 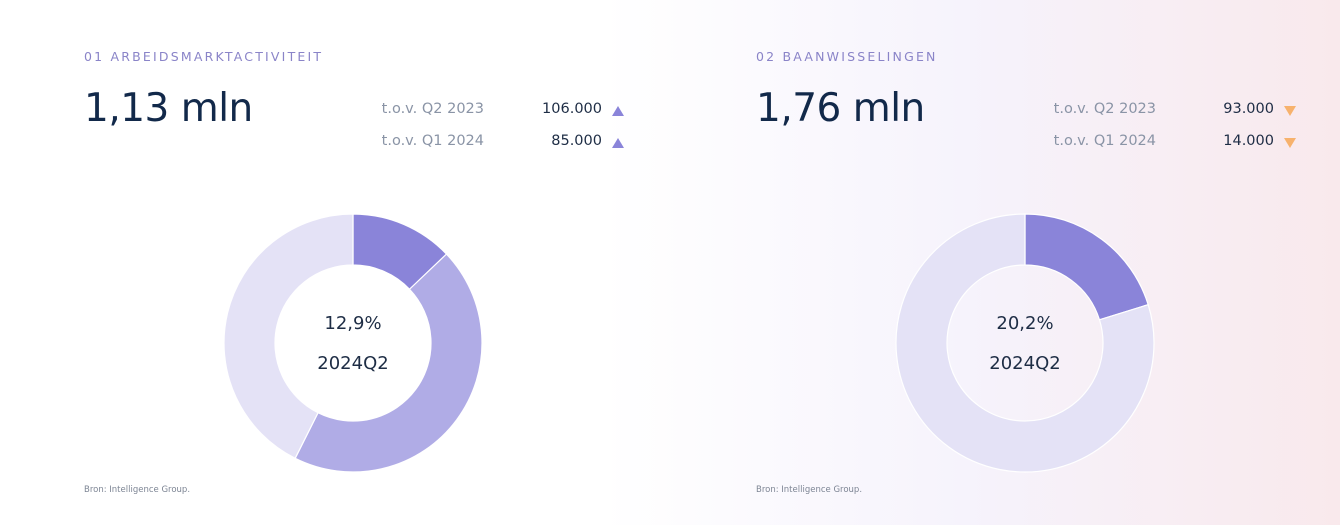 I want to click on comparison-value: 14.000, so click(x=1248, y=141).